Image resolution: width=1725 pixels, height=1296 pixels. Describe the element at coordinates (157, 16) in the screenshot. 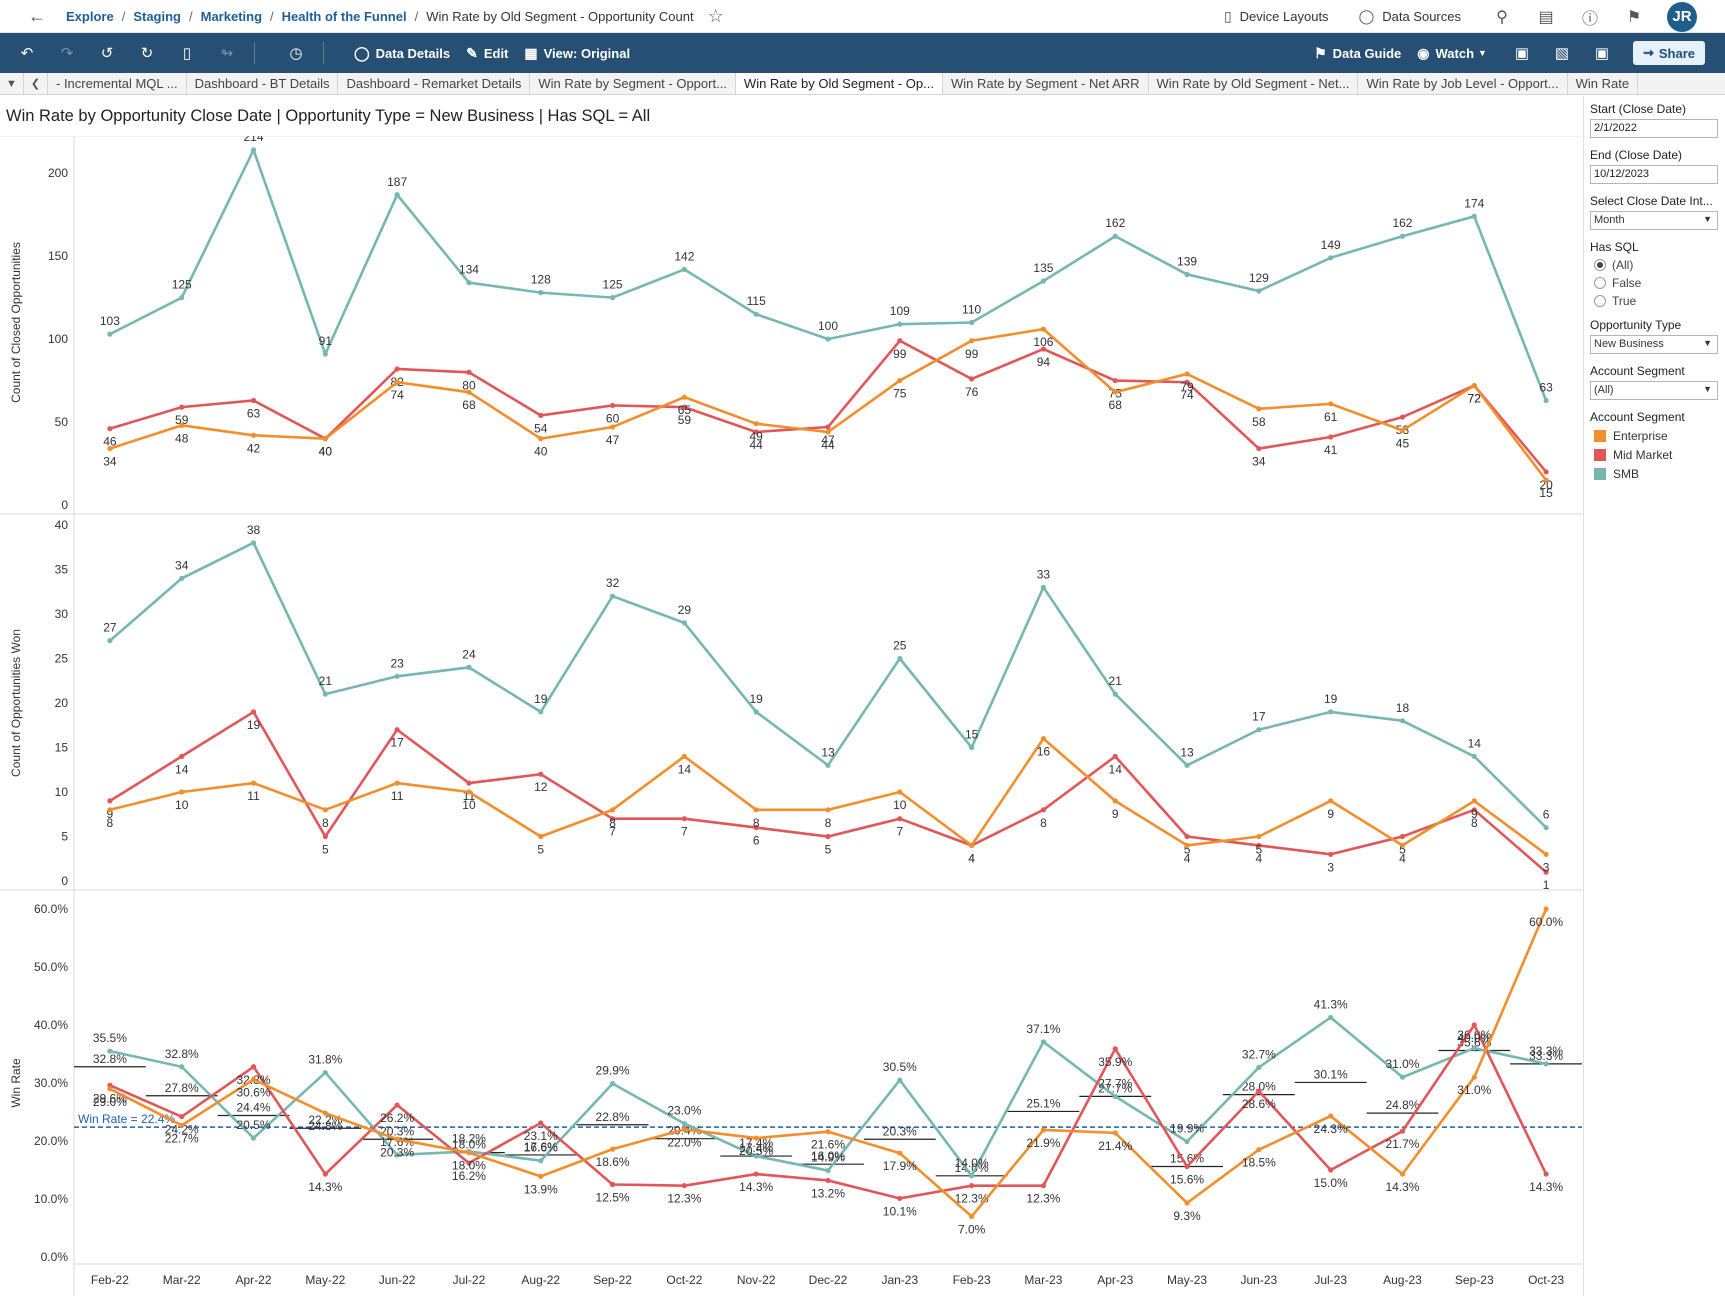

I see `breadcrumb-staging: Staging` at that location.